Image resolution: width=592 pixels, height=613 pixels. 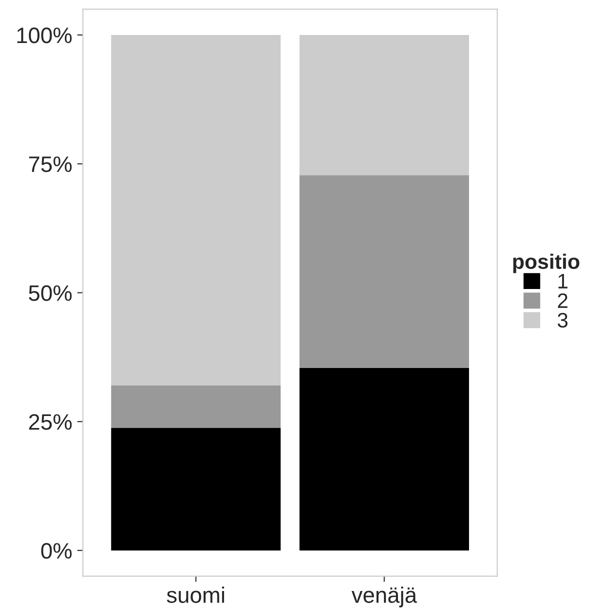 I want to click on y-tick-label: 25%, so click(x=50, y=422).